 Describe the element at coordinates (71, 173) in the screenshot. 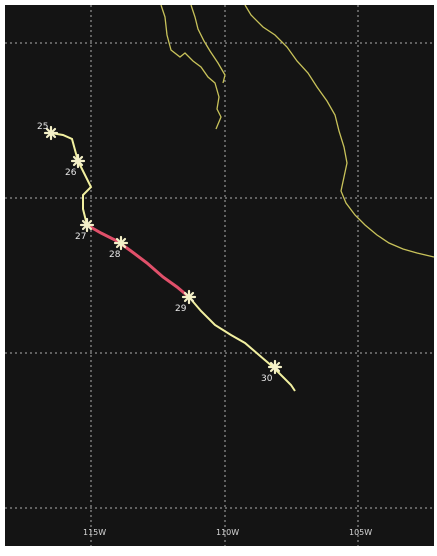

I see `track-marker-label: 26` at that location.